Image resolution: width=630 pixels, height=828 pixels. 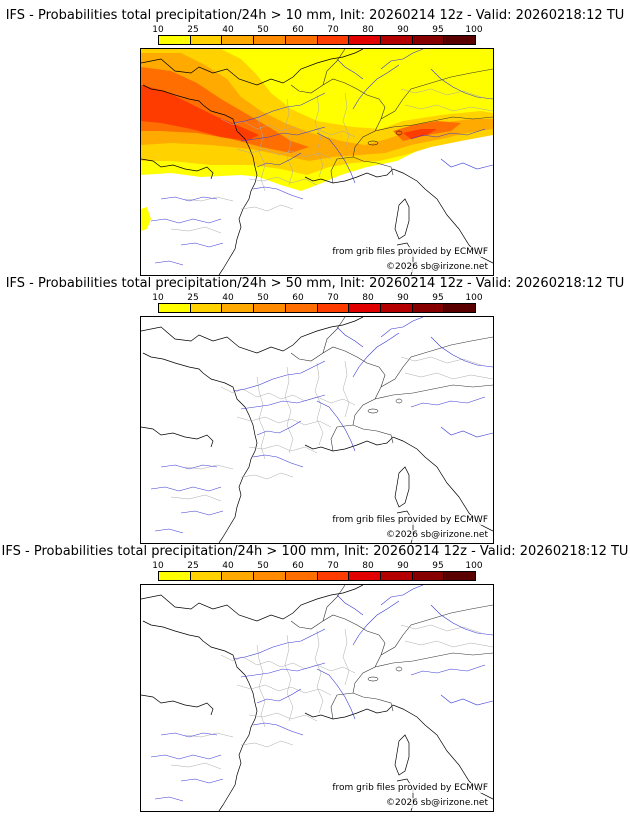 I want to click on legend-tick-label: 80, so click(x=368, y=566).